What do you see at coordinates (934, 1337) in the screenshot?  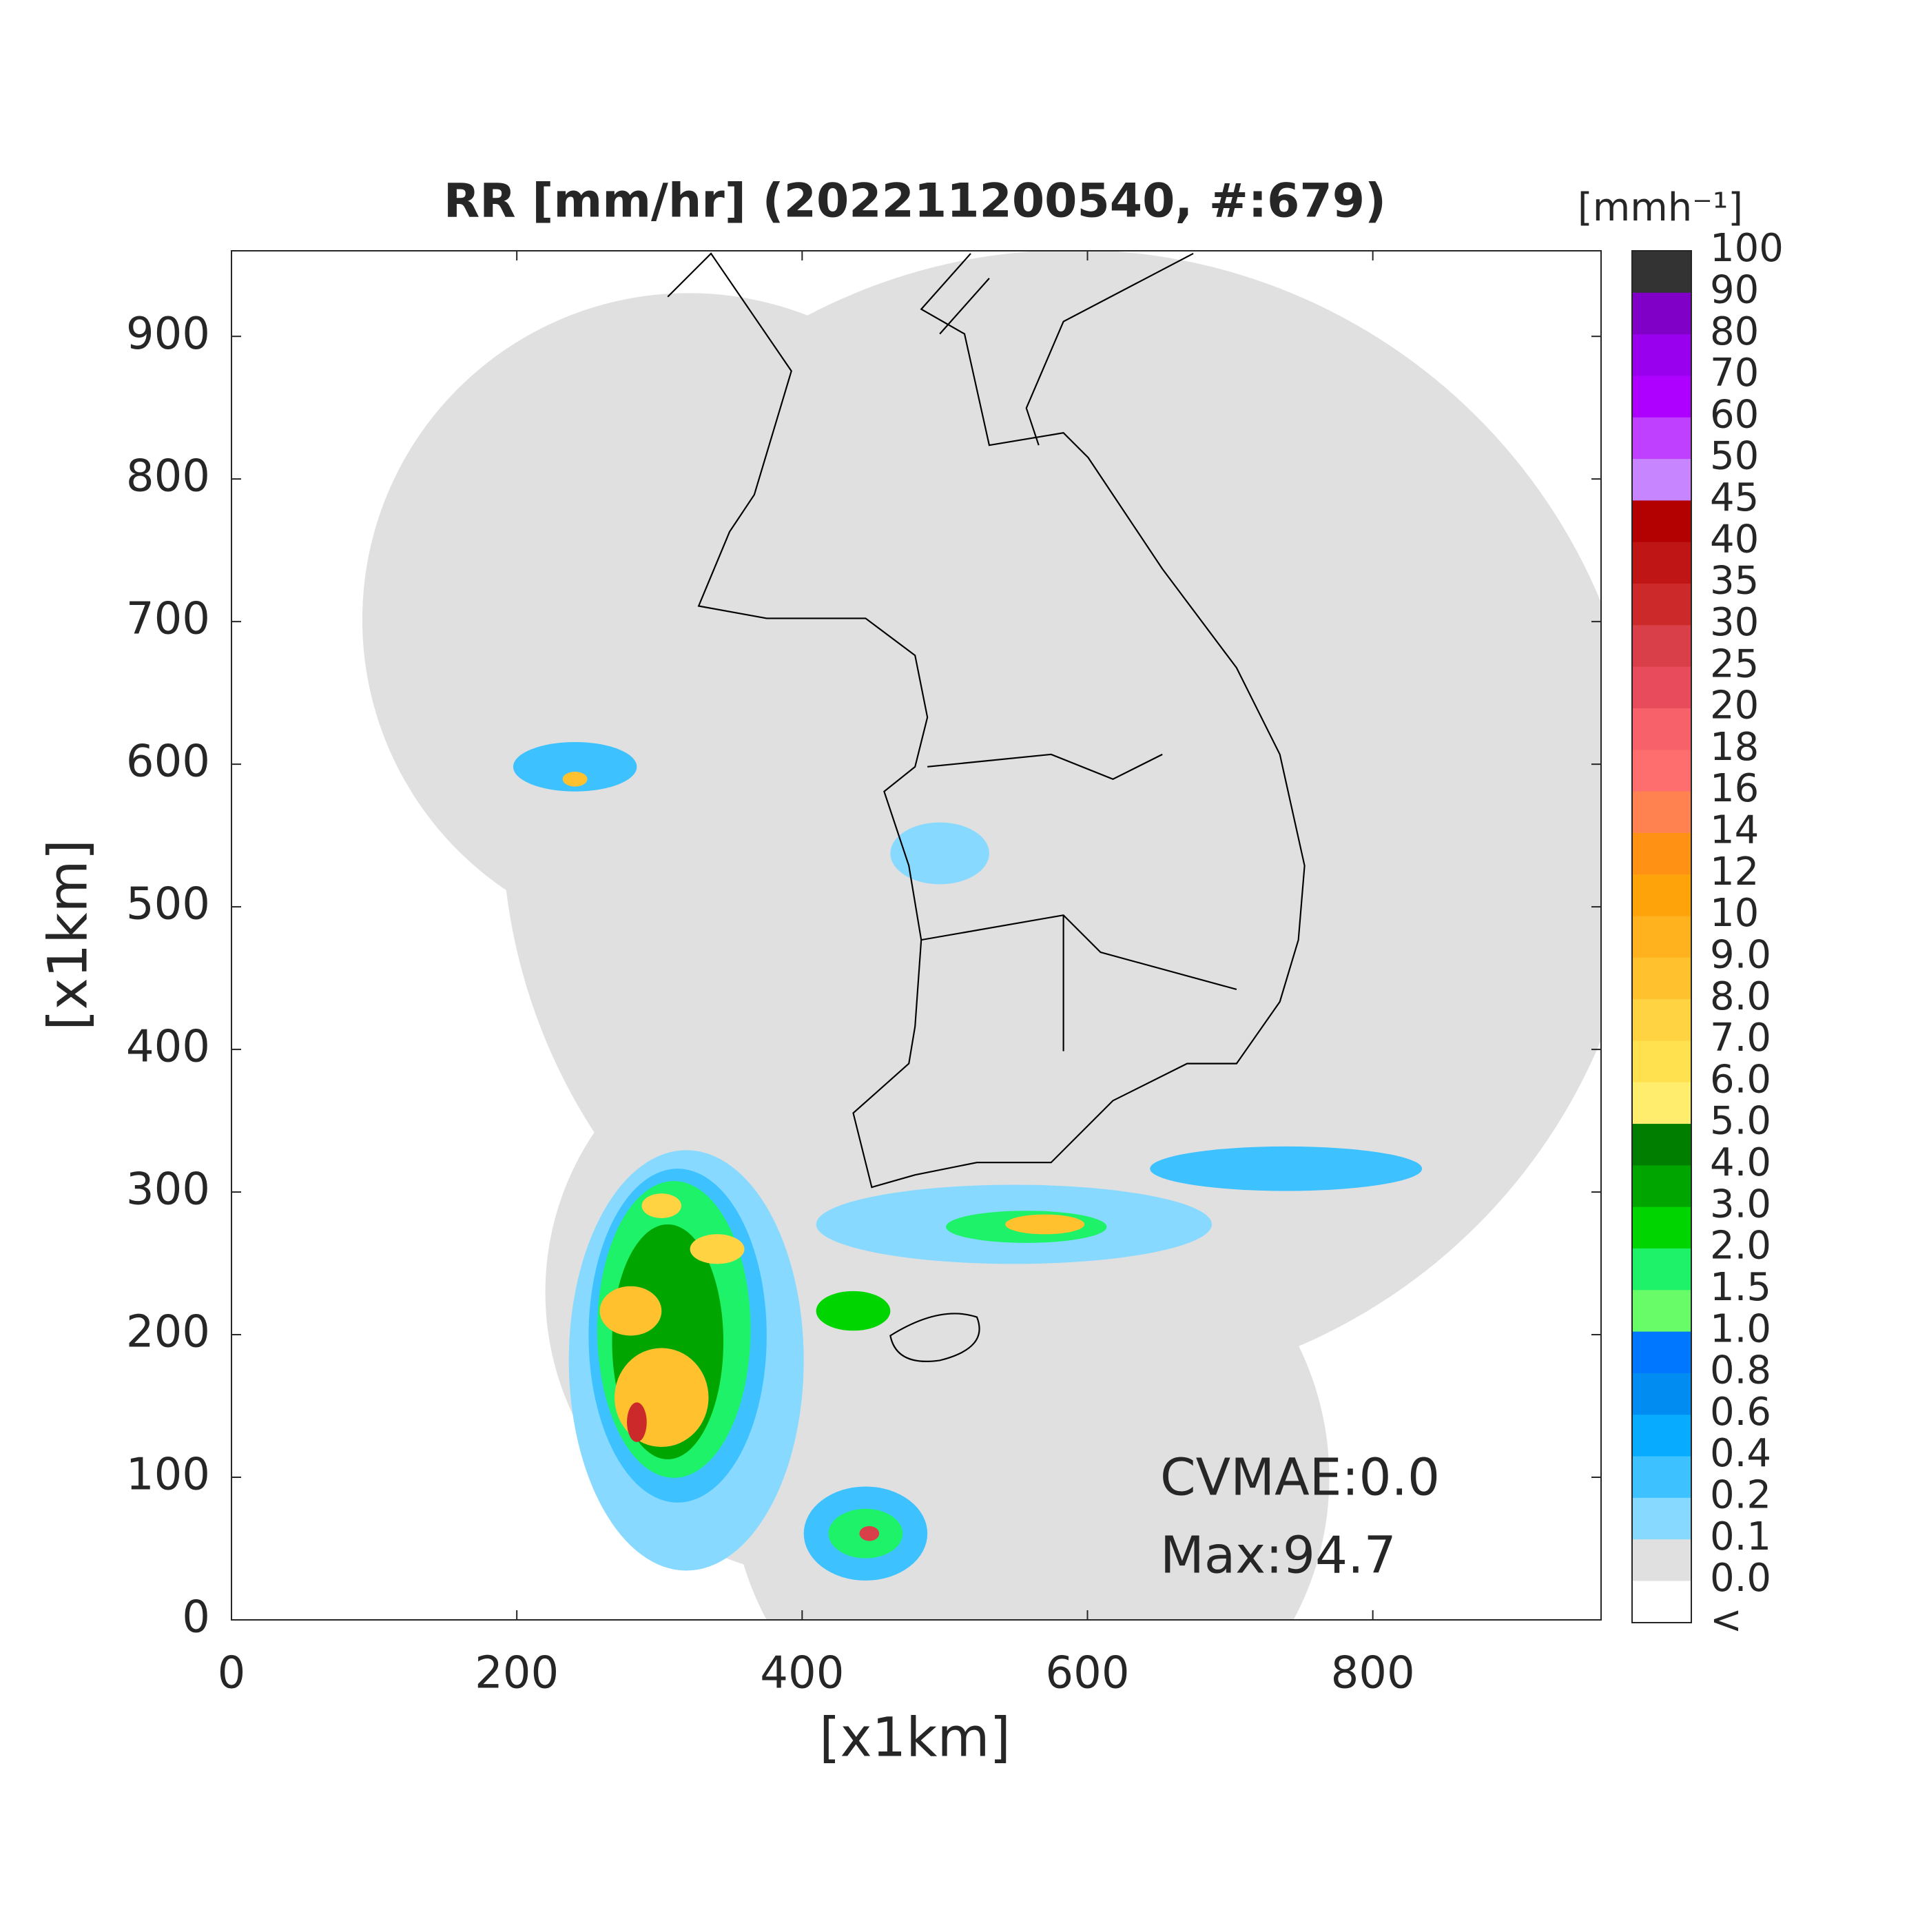 I see `island-path` at bounding box center [934, 1337].